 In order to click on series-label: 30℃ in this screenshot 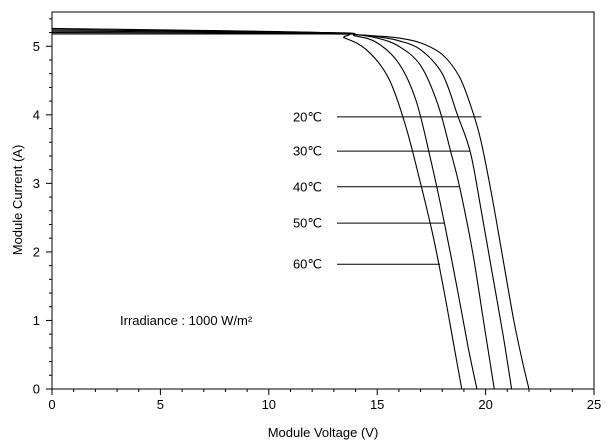, I will do `click(307, 151)`.